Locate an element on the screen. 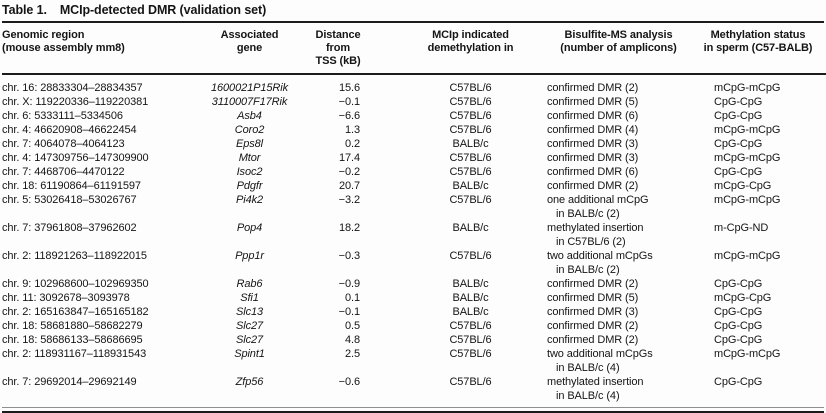  cell-gene: Pop4 is located at coordinates (249, 228).